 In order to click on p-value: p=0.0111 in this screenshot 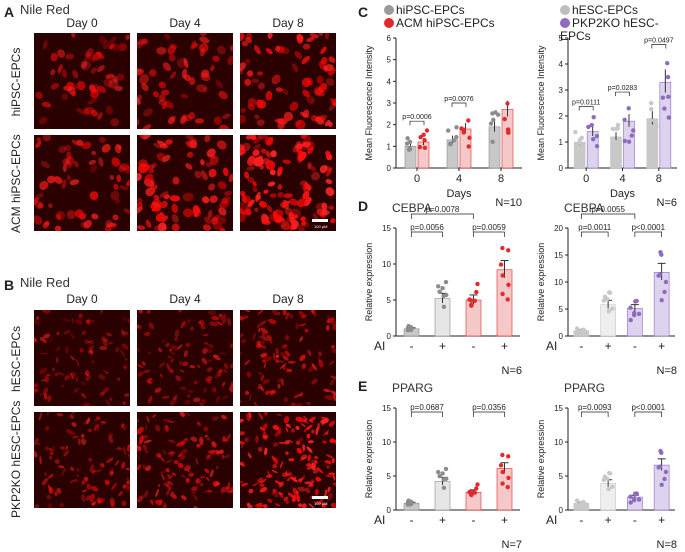, I will do `click(586, 103)`.